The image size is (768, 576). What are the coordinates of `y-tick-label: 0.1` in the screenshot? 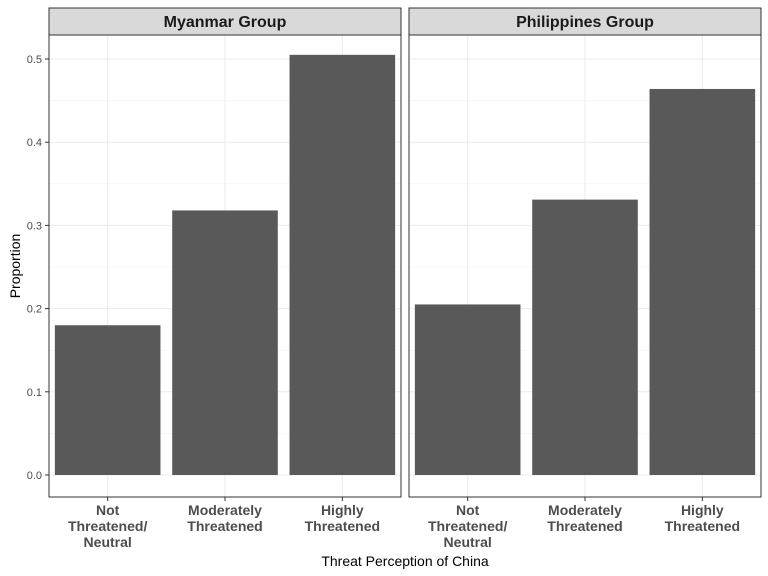 It's located at (34, 393).